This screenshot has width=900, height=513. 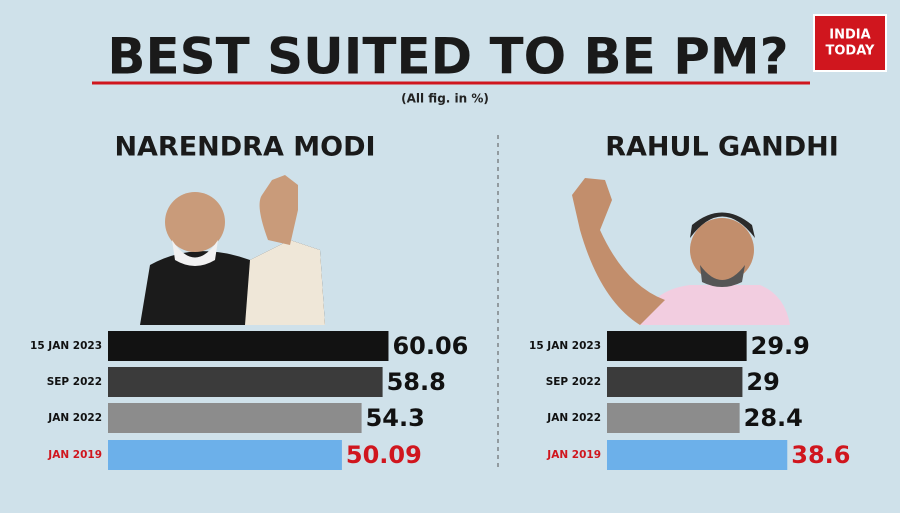 I want to click on value-label: 38.6, so click(x=820, y=455).